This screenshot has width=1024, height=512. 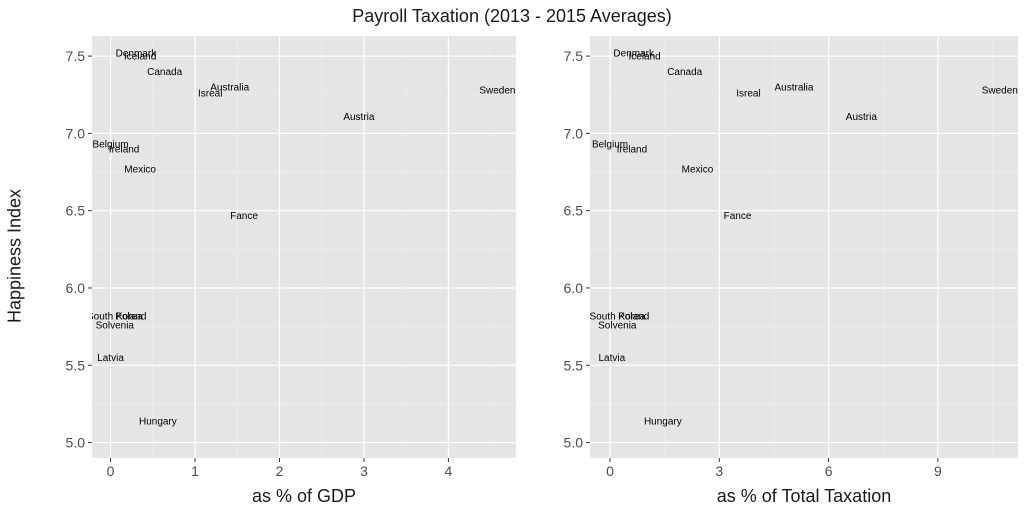 What do you see at coordinates (449, 471) in the screenshot?
I see `x-tick-label: 4` at bounding box center [449, 471].